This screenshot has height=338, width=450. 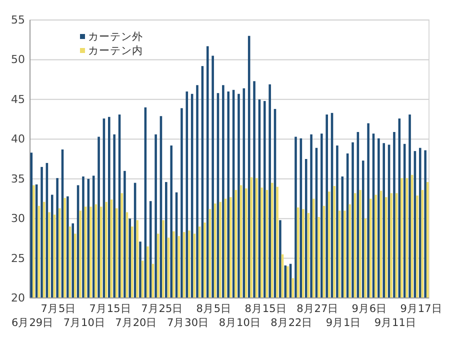 What do you see at coordinates (18, 20) in the screenshot?
I see `y-tick-label: 55` at bounding box center [18, 20].